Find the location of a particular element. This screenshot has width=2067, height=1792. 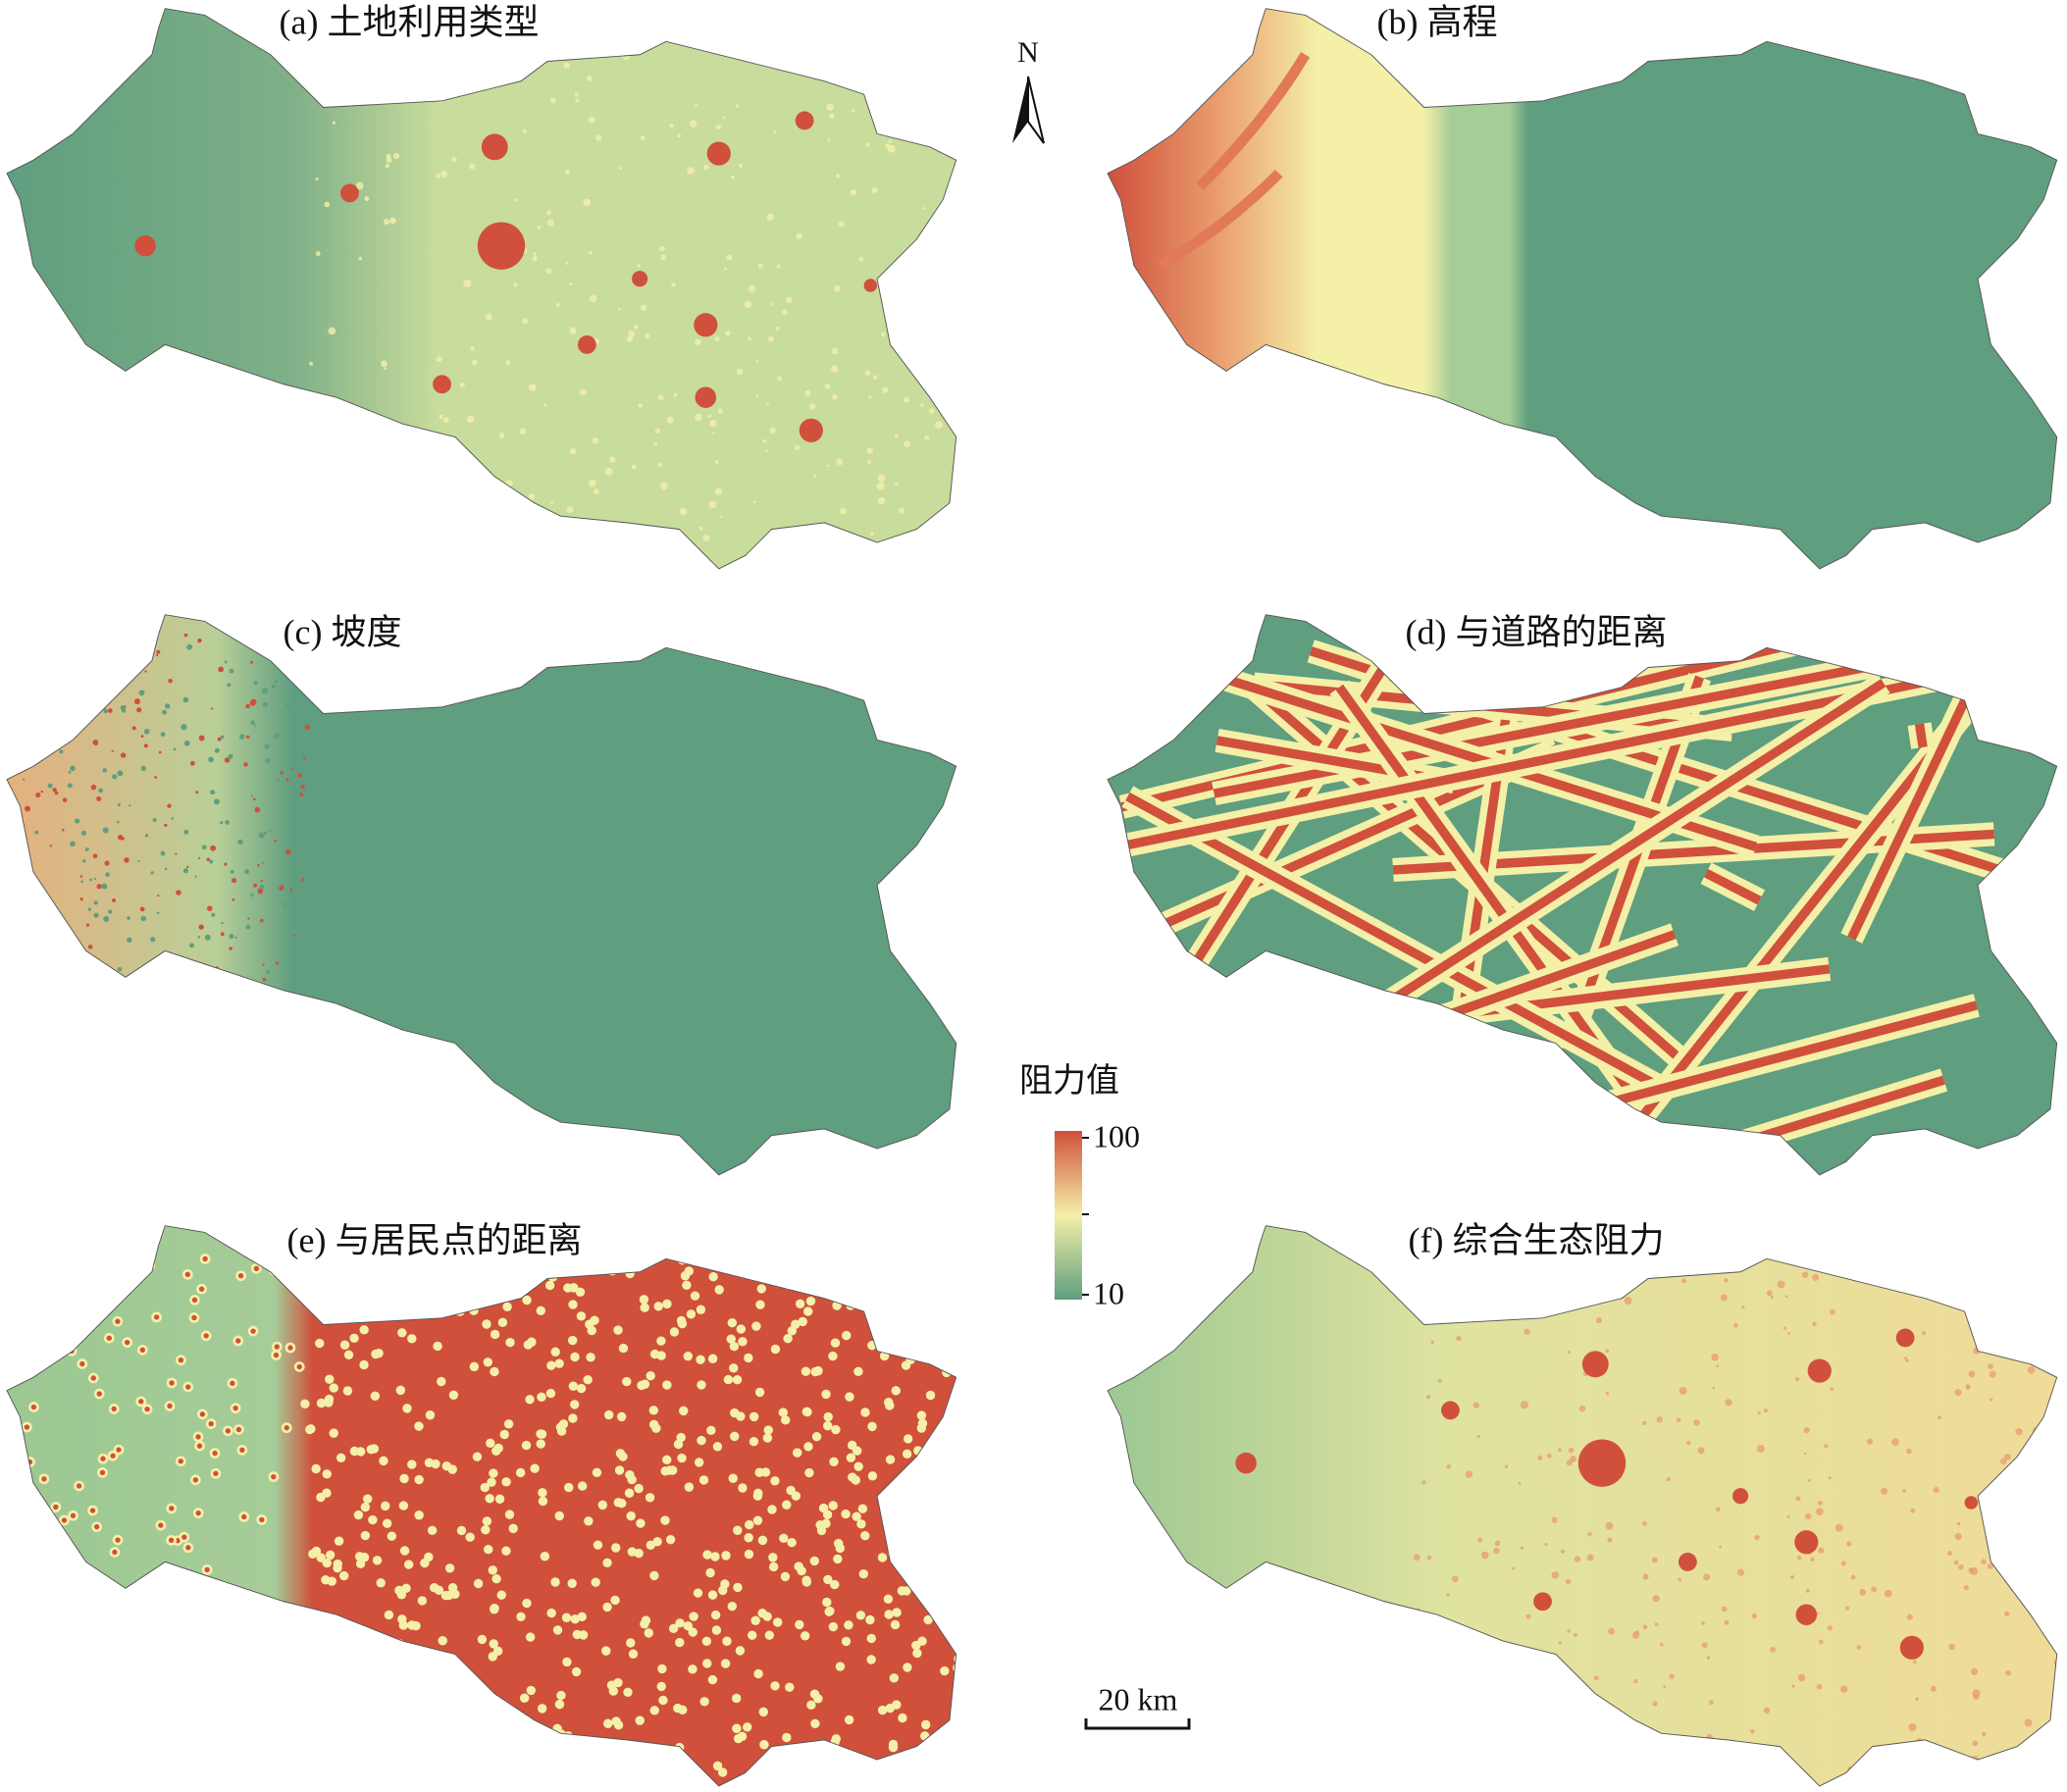

arrow-left is located at coordinates (1020, 110).